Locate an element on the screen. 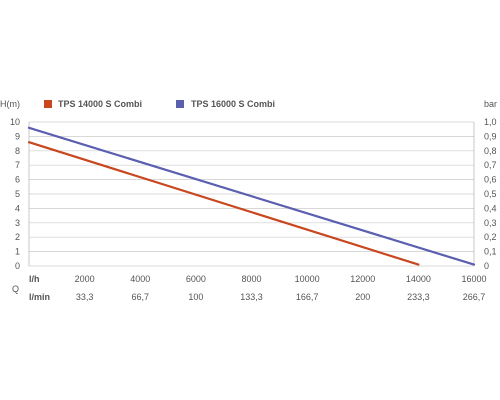 The width and height of the screenshot is (500, 400). y-left-tick-label: 7 is located at coordinates (17, 165).